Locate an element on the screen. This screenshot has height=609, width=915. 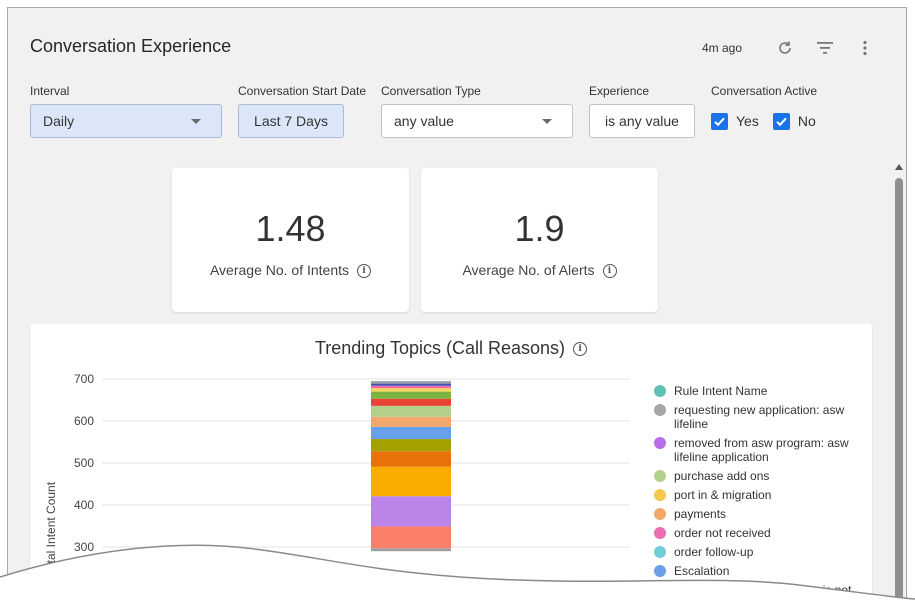
legend-label: requesting new application: asw lifeline is located at coordinates (759, 417).